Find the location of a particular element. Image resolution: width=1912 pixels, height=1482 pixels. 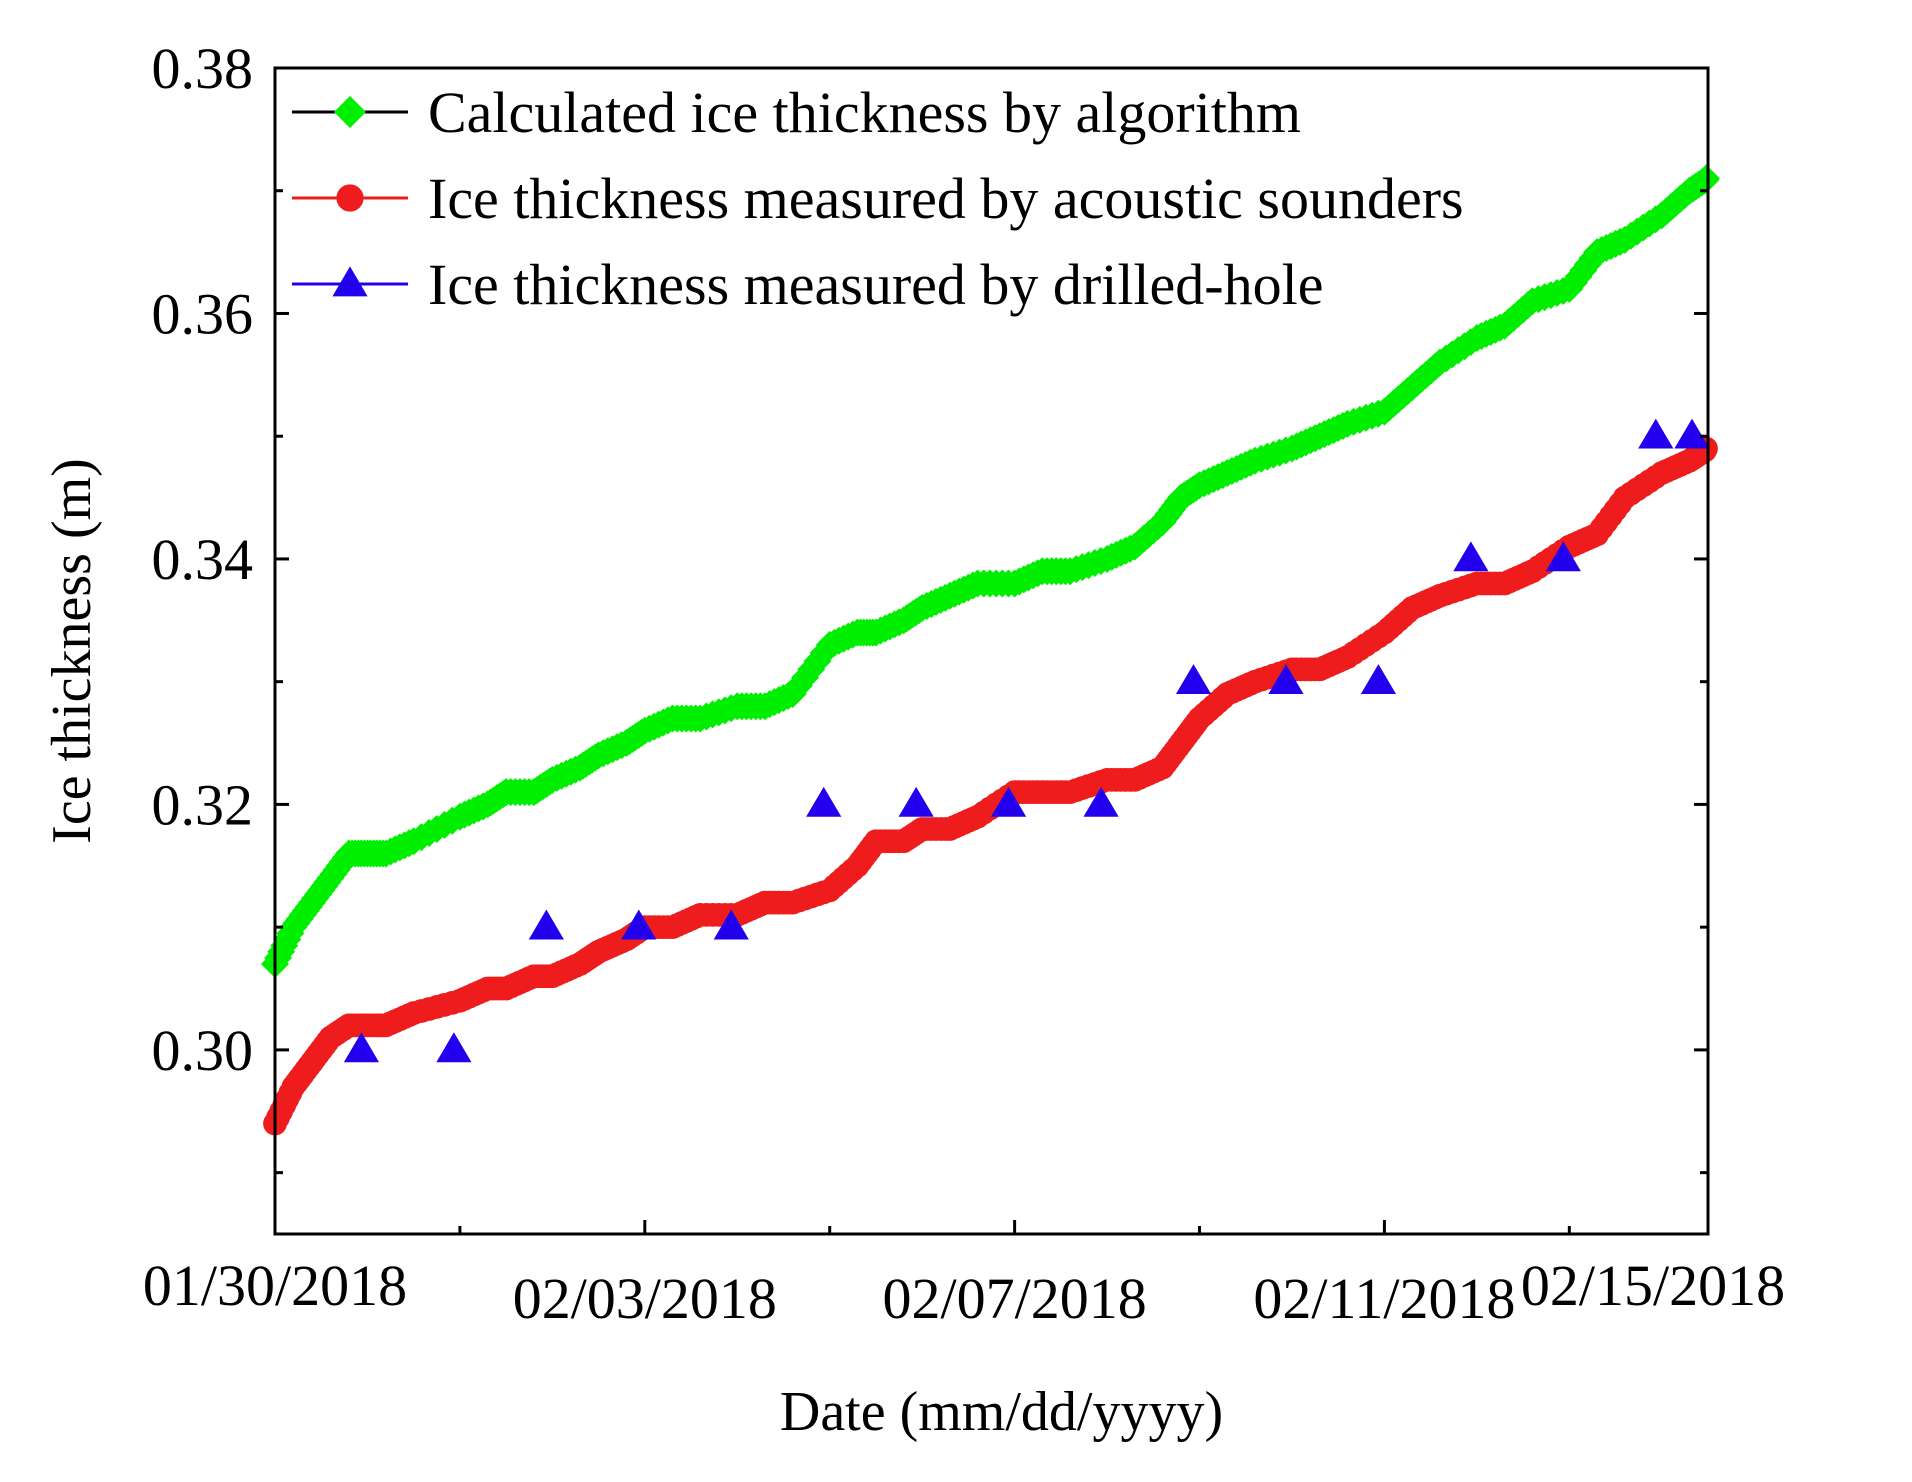

y-tick-label: 0.36 is located at coordinates (203, 313).